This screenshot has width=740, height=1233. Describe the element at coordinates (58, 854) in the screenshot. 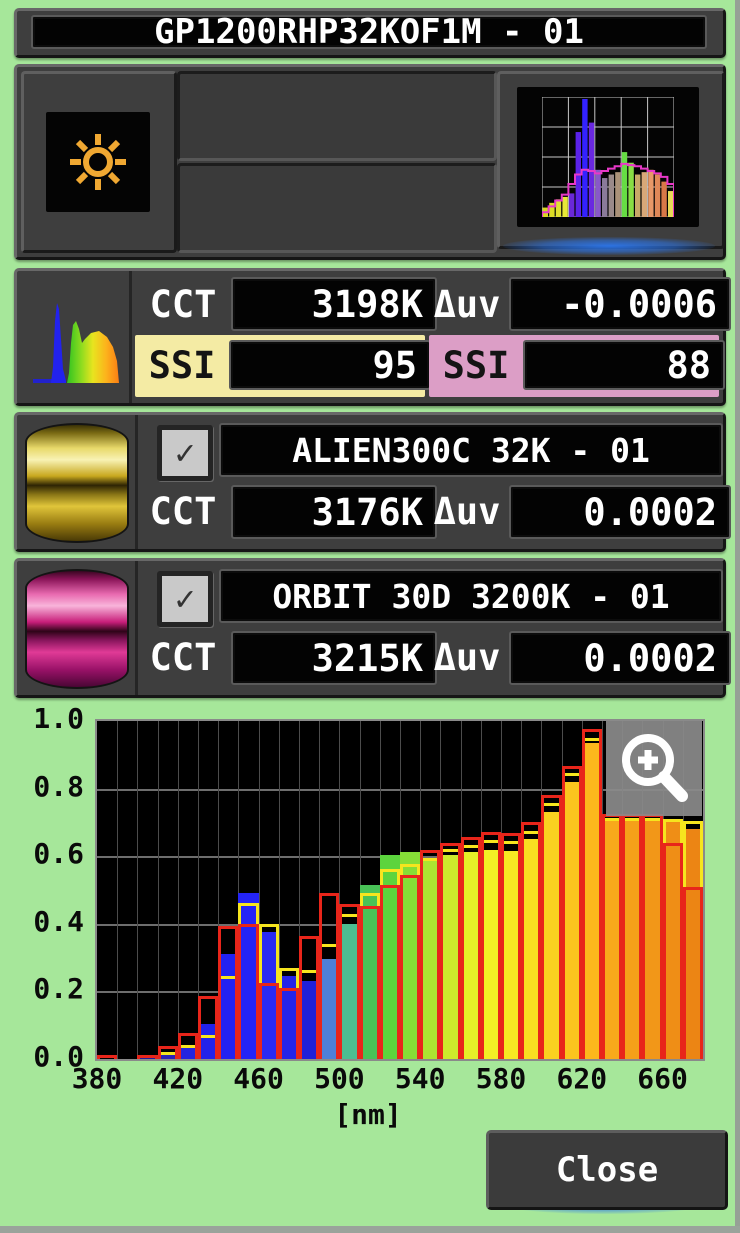

I see `y-tick-label: 0.6` at that location.